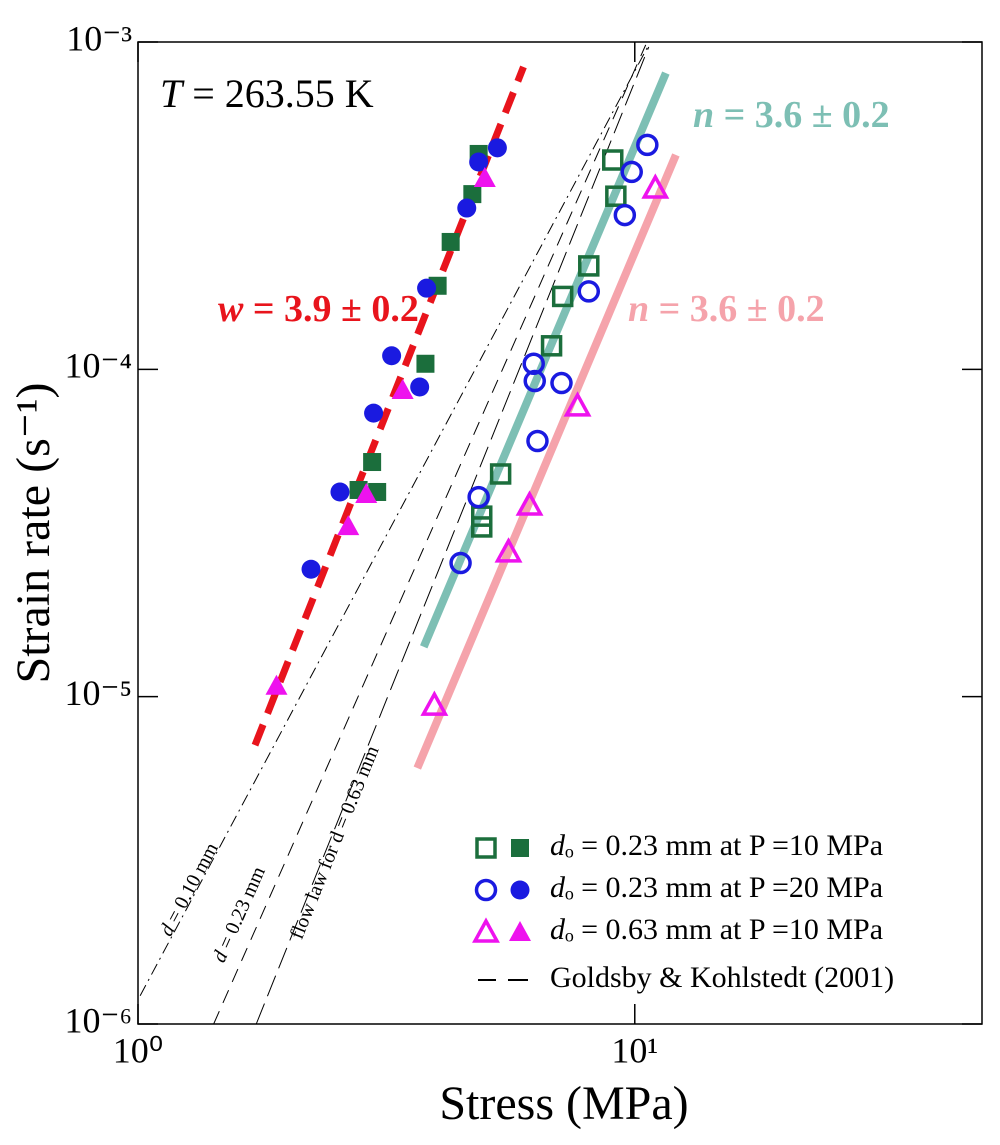  Describe the element at coordinates (138, 1050) in the screenshot. I see `x-tick-label: 10⁰` at that location.